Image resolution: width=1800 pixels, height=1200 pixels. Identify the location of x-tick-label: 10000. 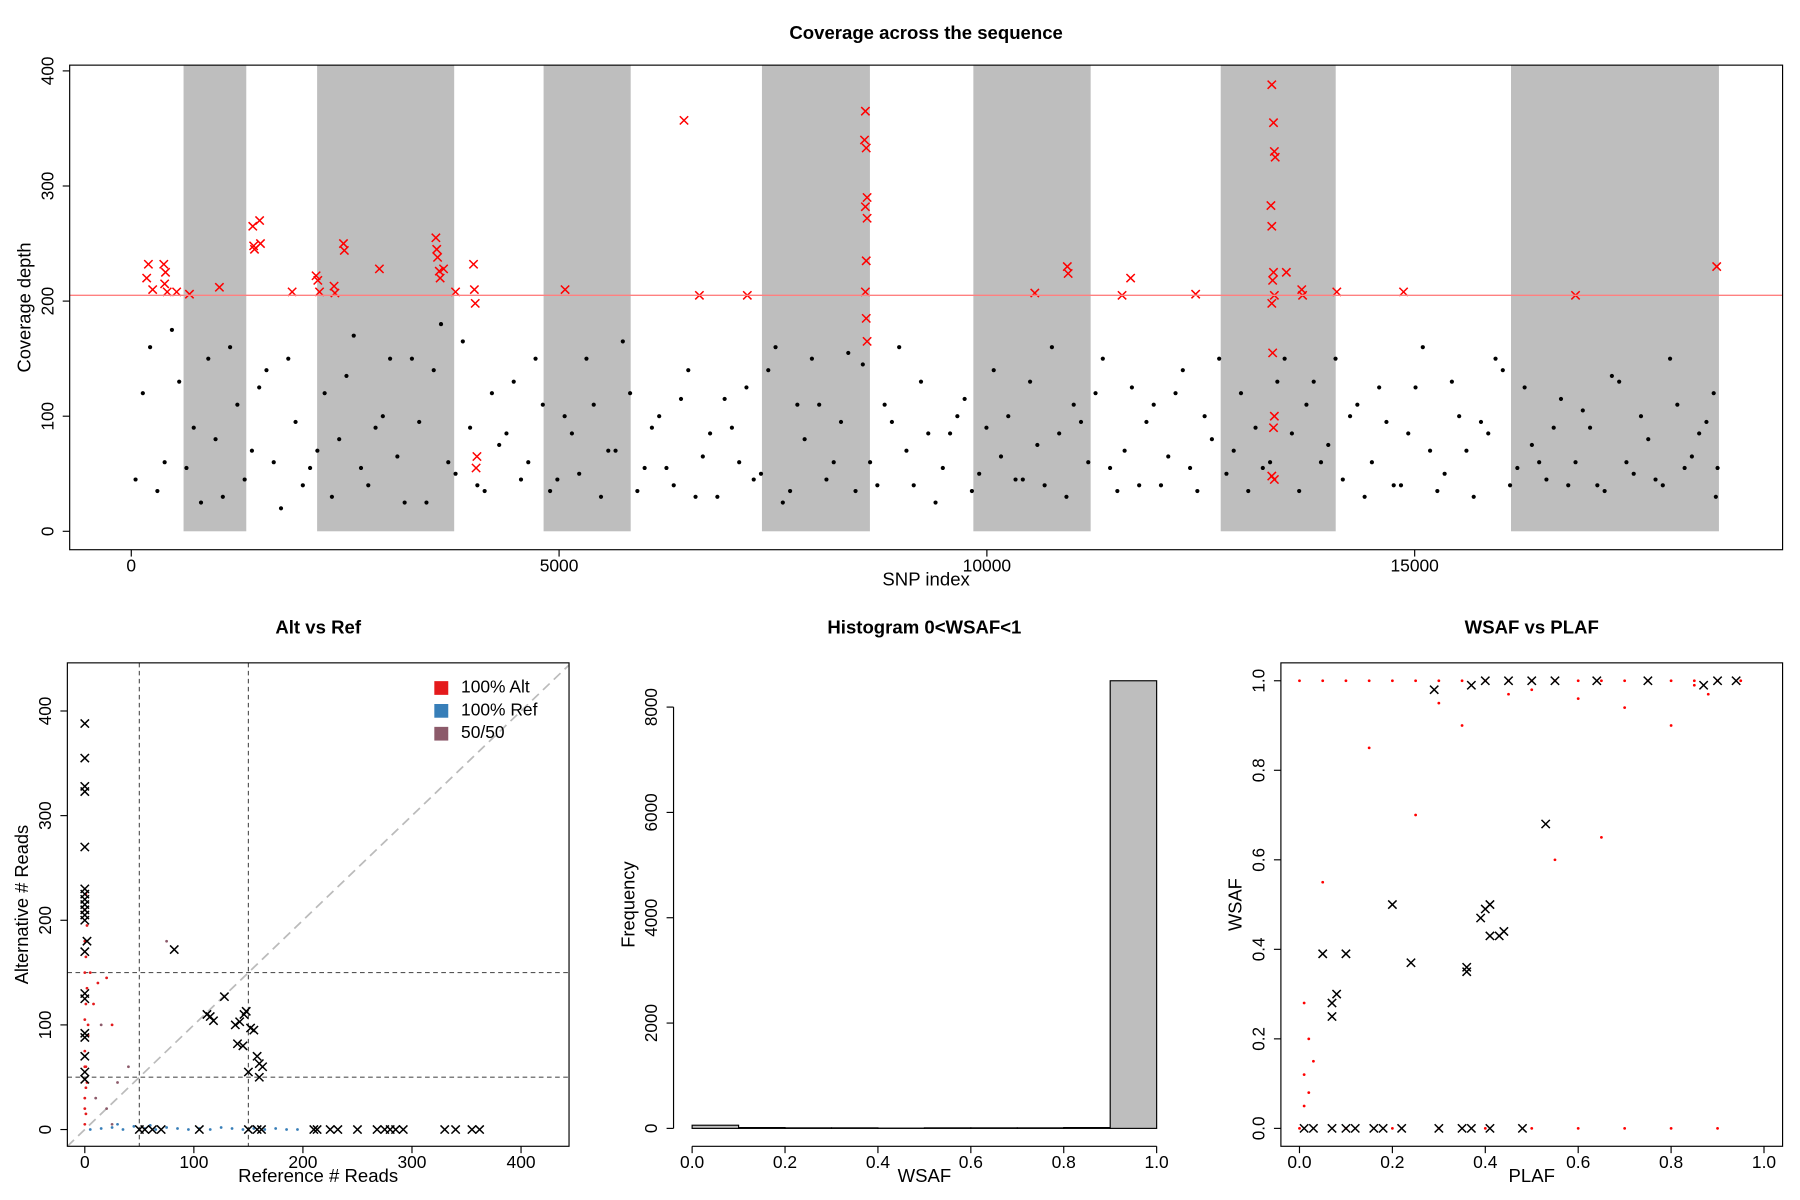
(987, 566).